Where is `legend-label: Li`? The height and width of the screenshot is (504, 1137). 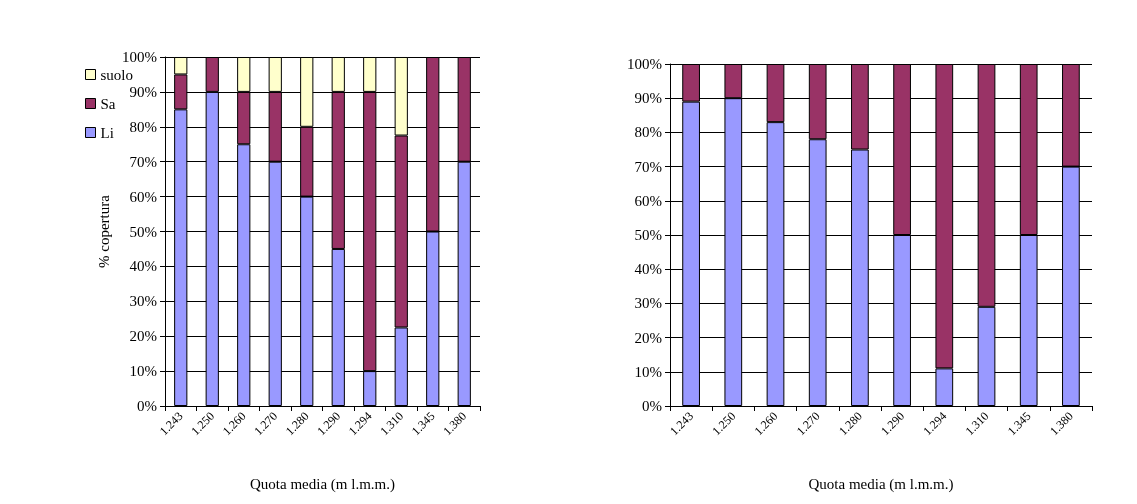 legend-label: Li is located at coordinates (107, 132).